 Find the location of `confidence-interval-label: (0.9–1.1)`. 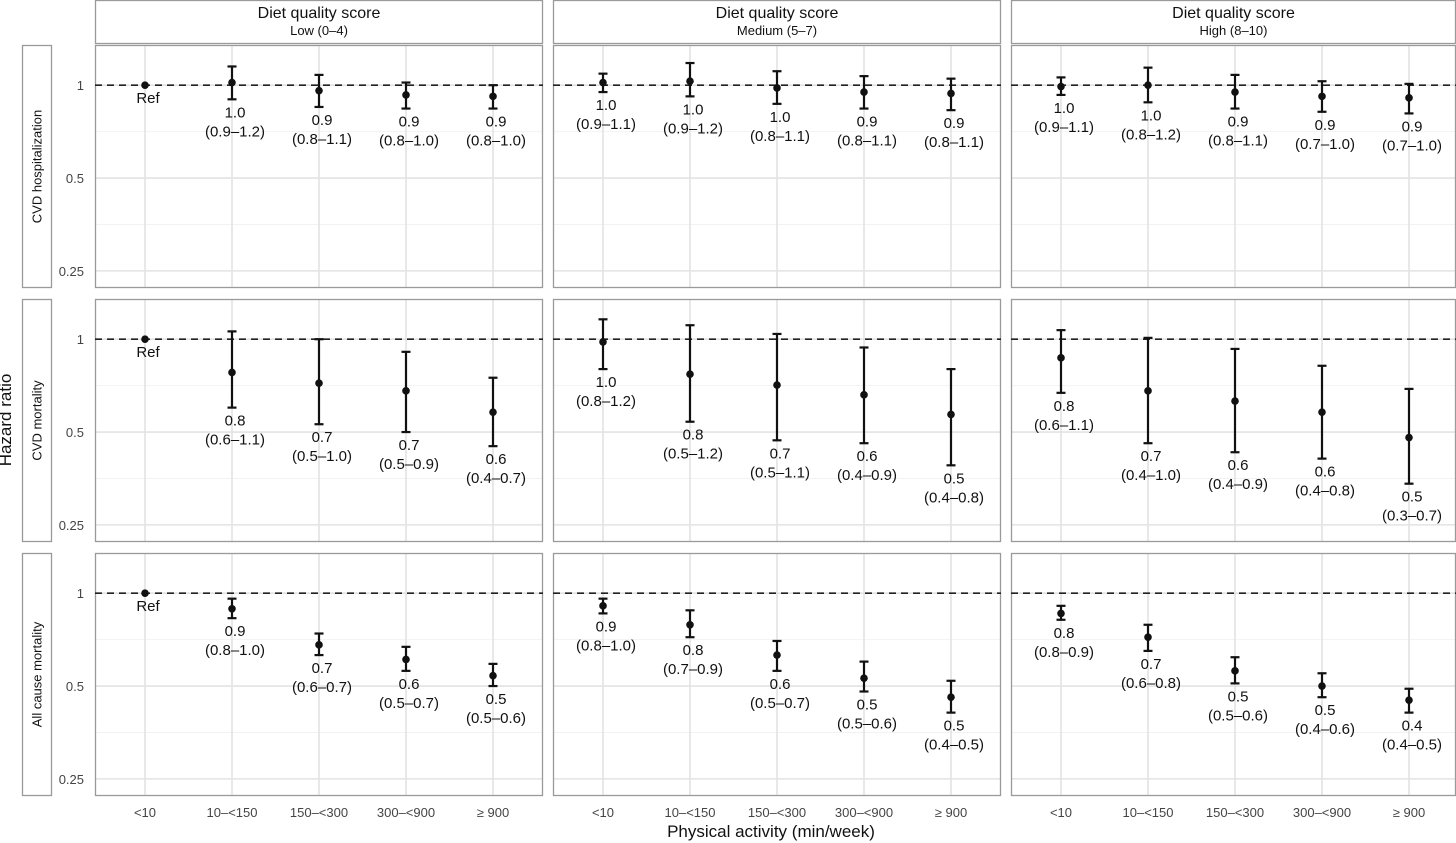

confidence-interval-label: (0.9–1.1) is located at coordinates (1064, 127).